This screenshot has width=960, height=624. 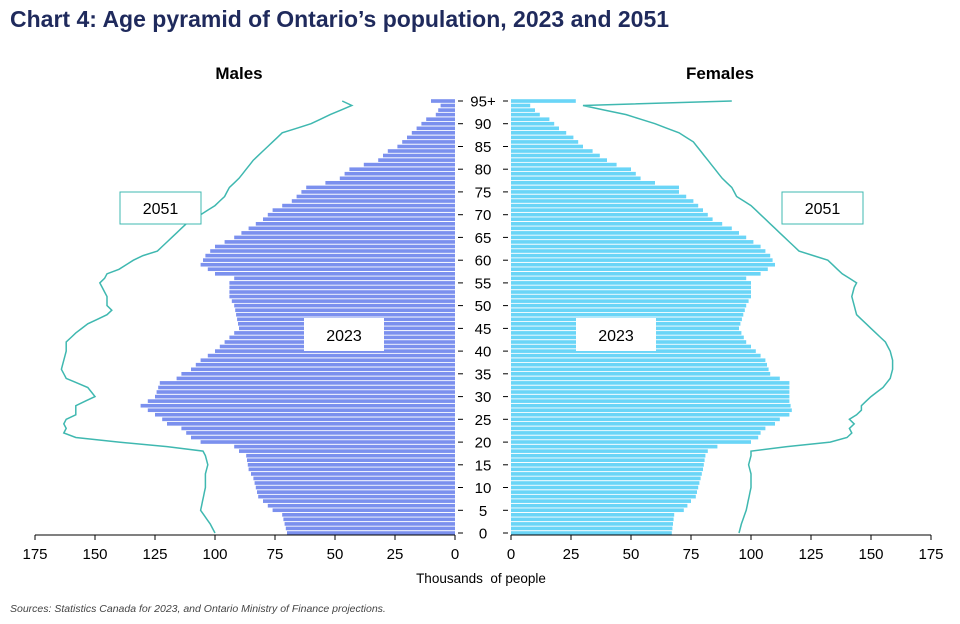 I want to click on females-title: Females, so click(x=720, y=73).